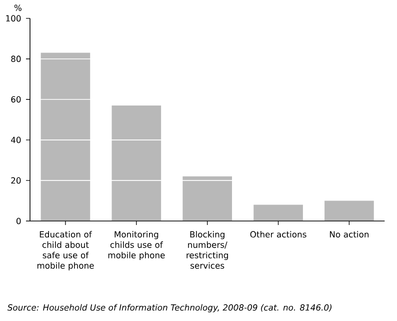 The image size is (397, 321). Describe the element at coordinates (65, 250) in the screenshot. I see `x-tick-label: Education of child about safe use of mobile phone` at that location.